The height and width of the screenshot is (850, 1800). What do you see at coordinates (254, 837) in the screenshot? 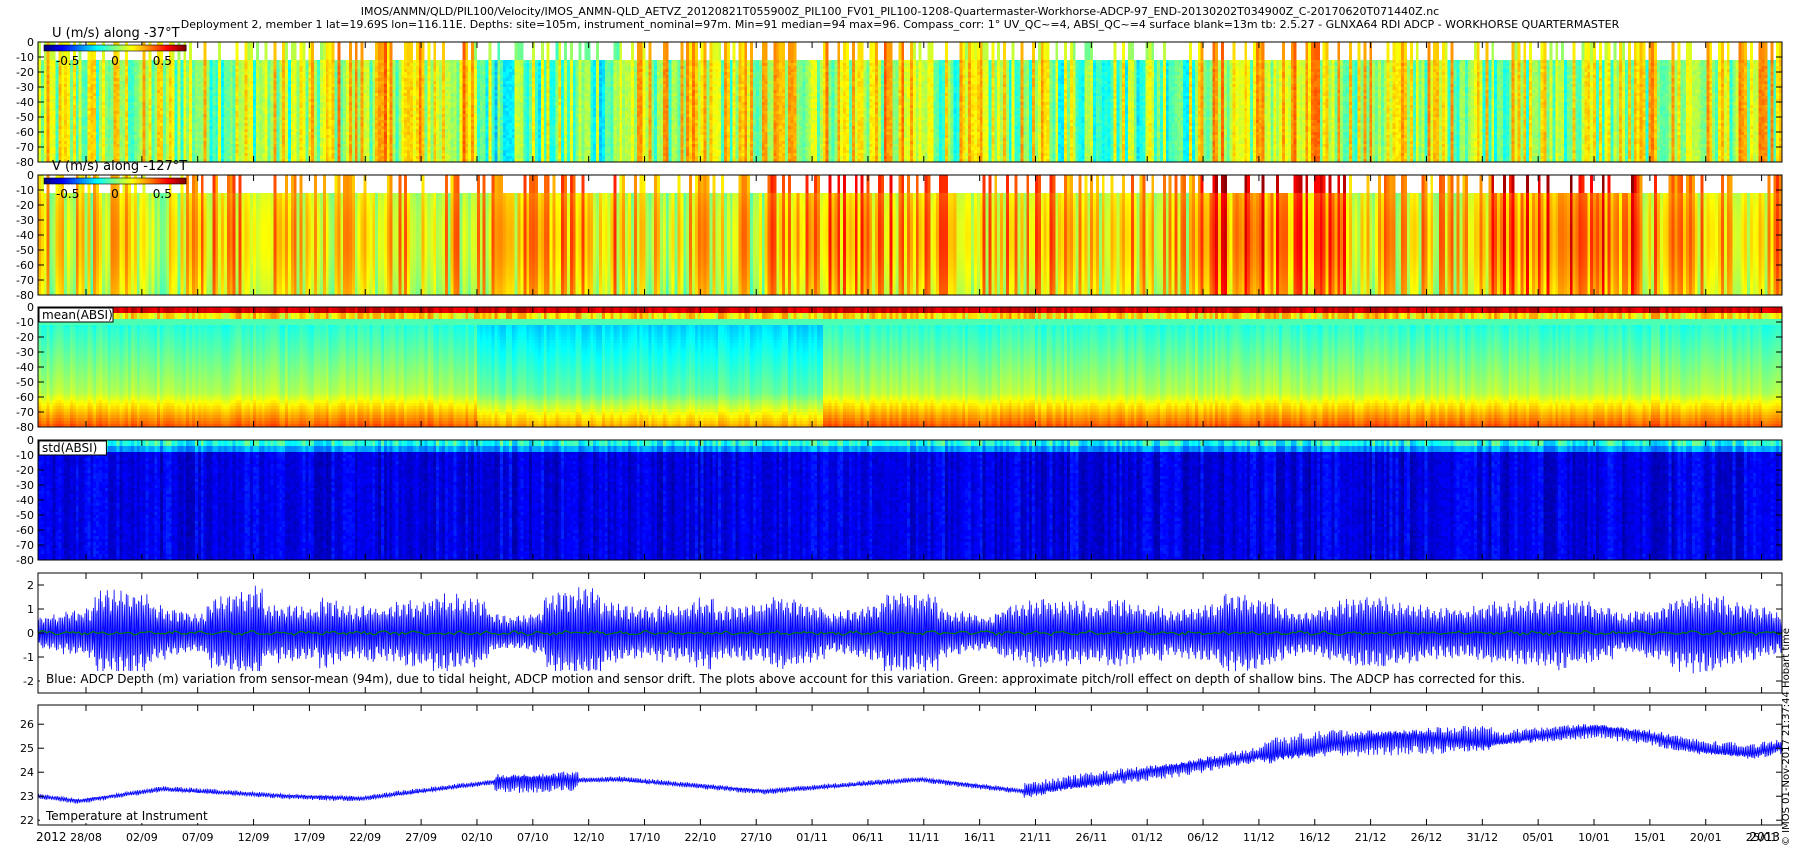
I see `x-date-label: 12/09` at bounding box center [254, 837].